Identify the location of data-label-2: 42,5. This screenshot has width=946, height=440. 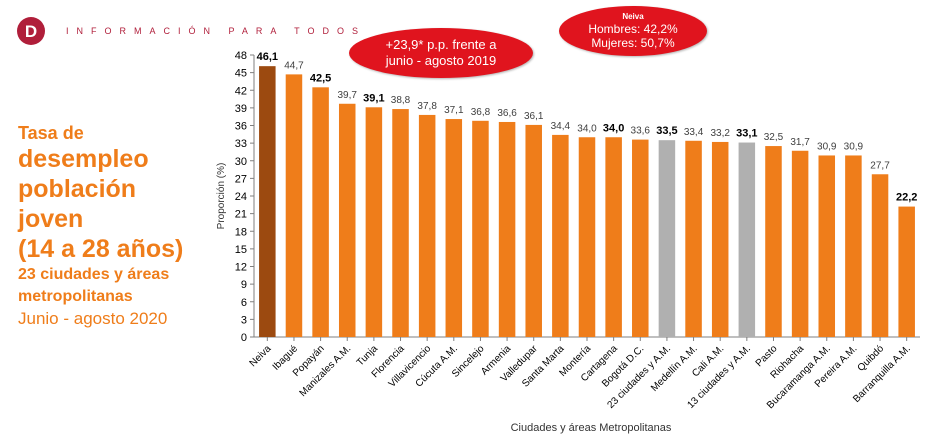
(320, 78).